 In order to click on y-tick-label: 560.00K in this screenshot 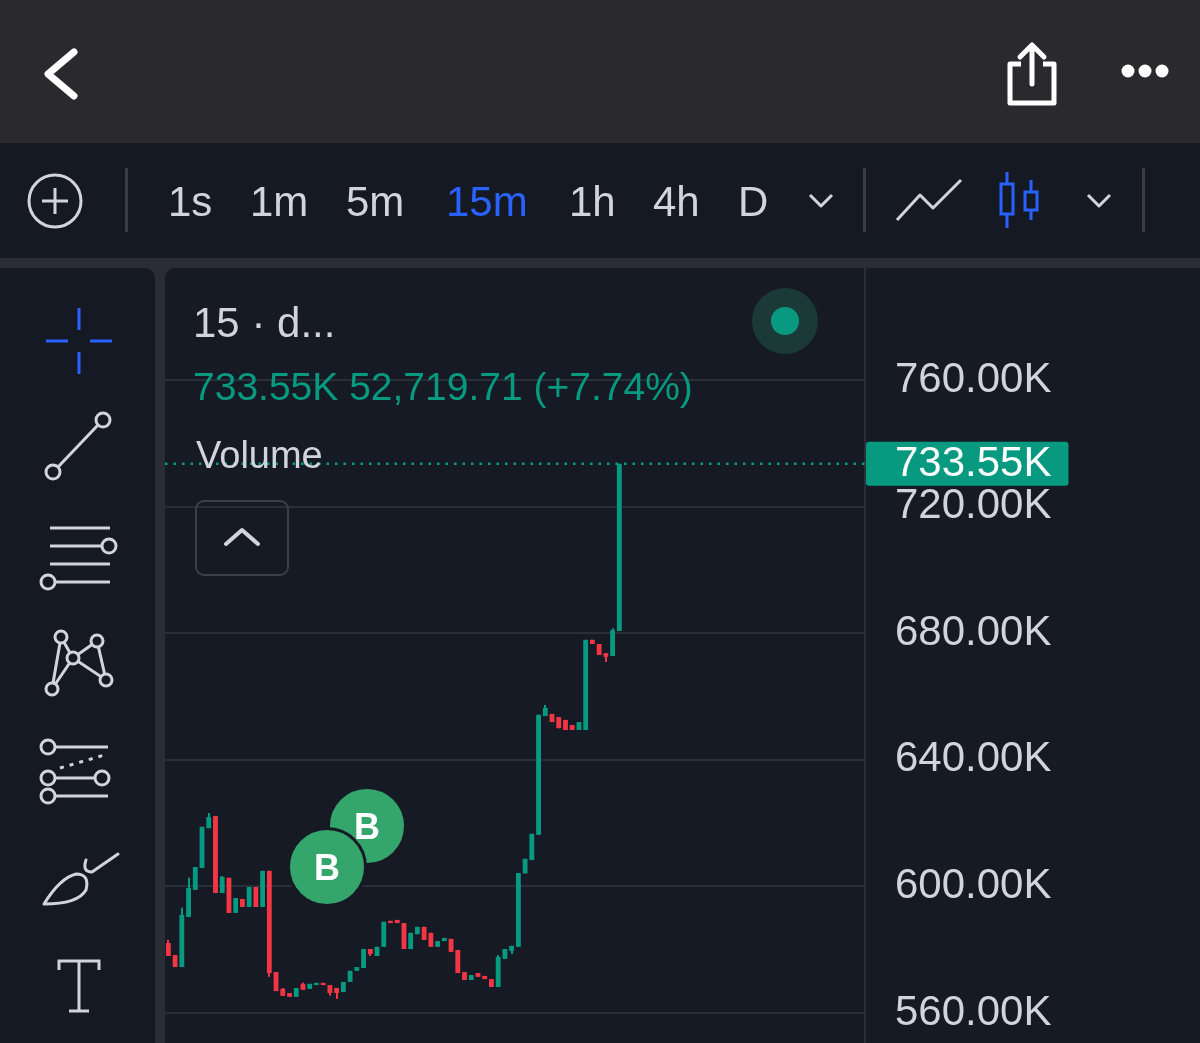, I will do `click(973, 1010)`.